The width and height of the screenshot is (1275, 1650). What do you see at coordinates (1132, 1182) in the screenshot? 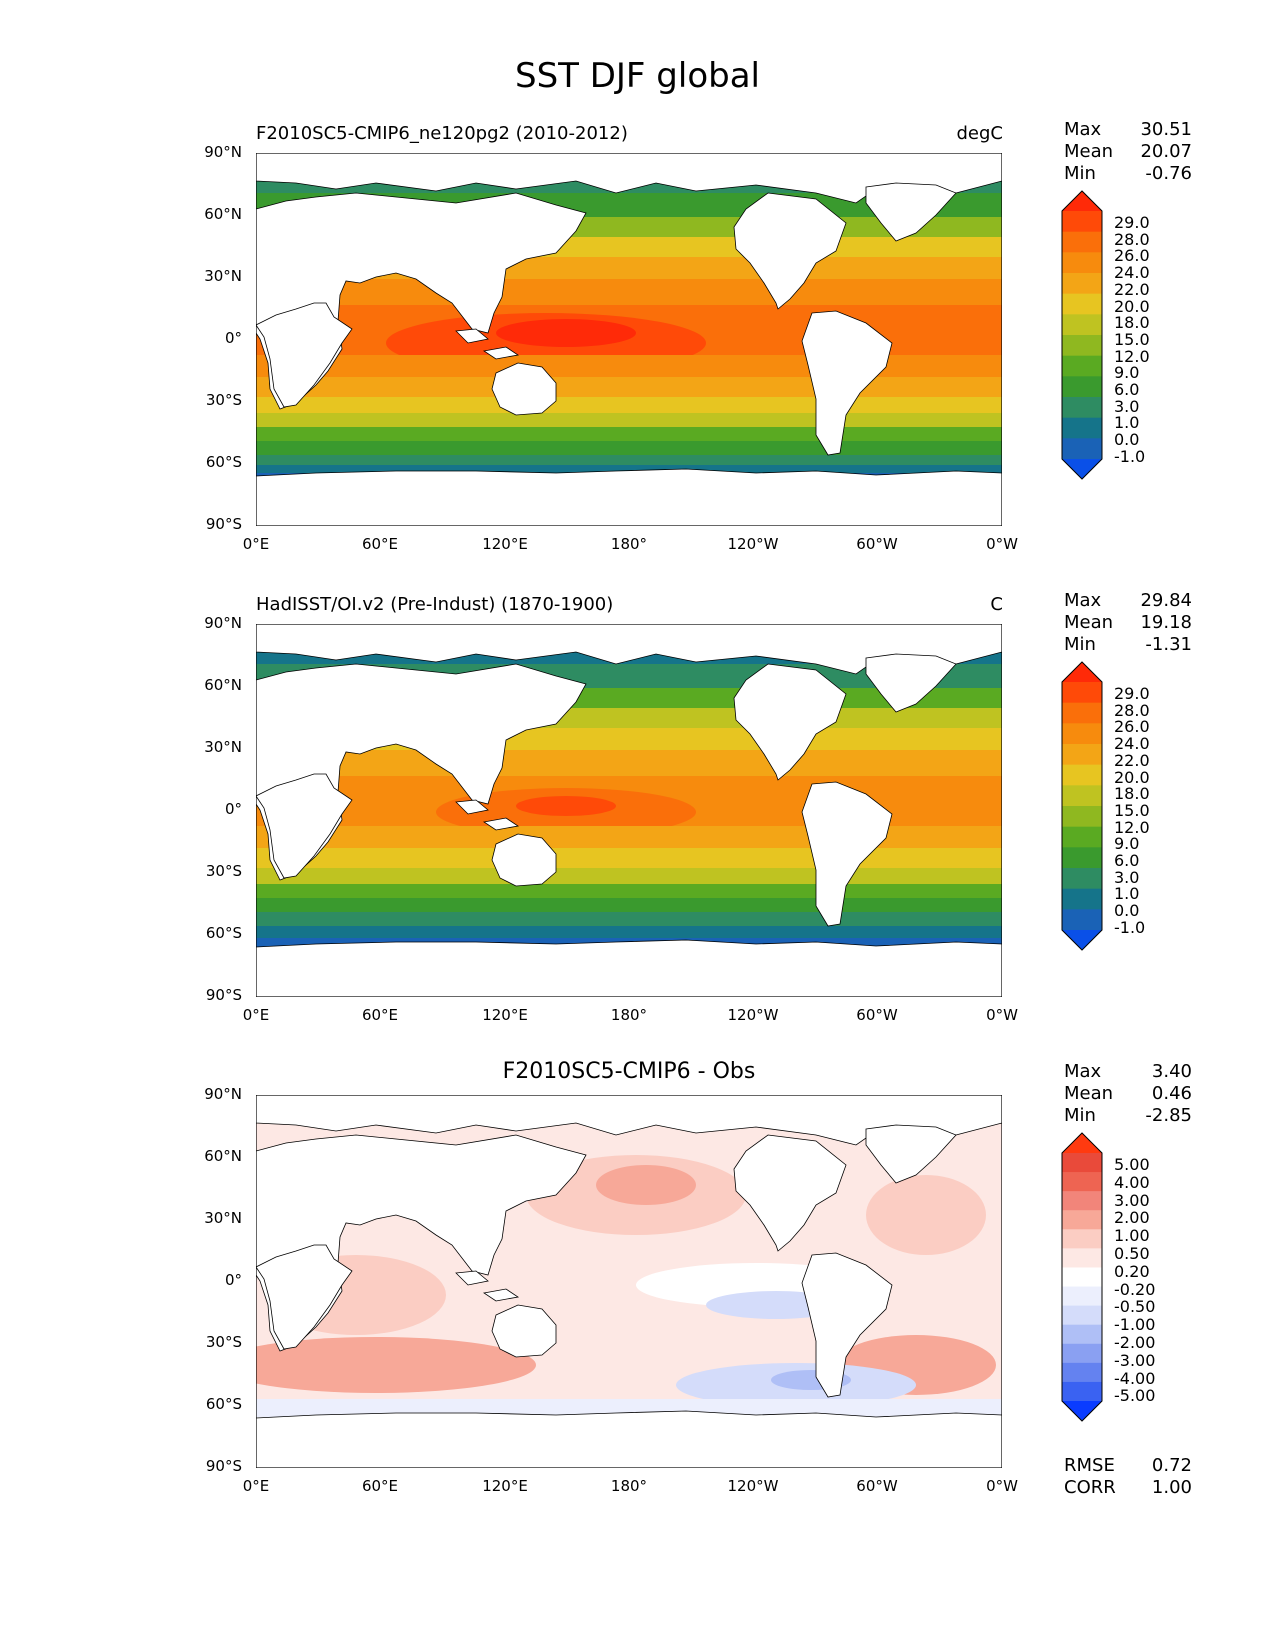
I see `colorbar-tick-label: 4.00` at bounding box center [1132, 1182].